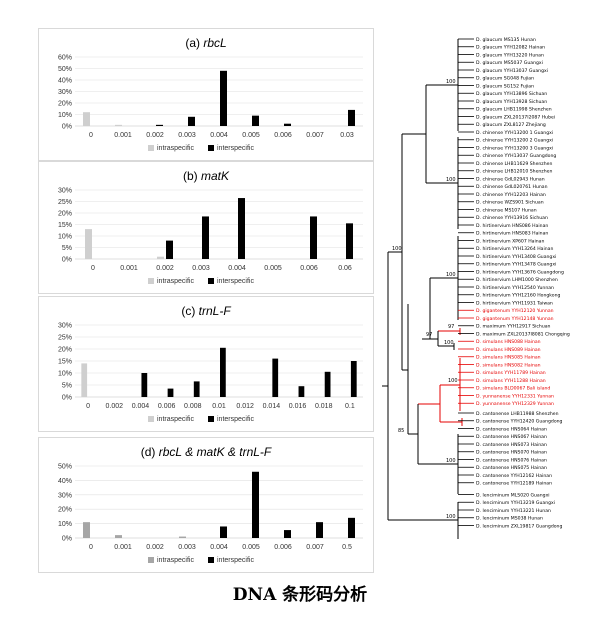  What do you see at coordinates (65, 191) in the screenshot?
I see `y-tick-label: 30%` at bounding box center [65, 191].